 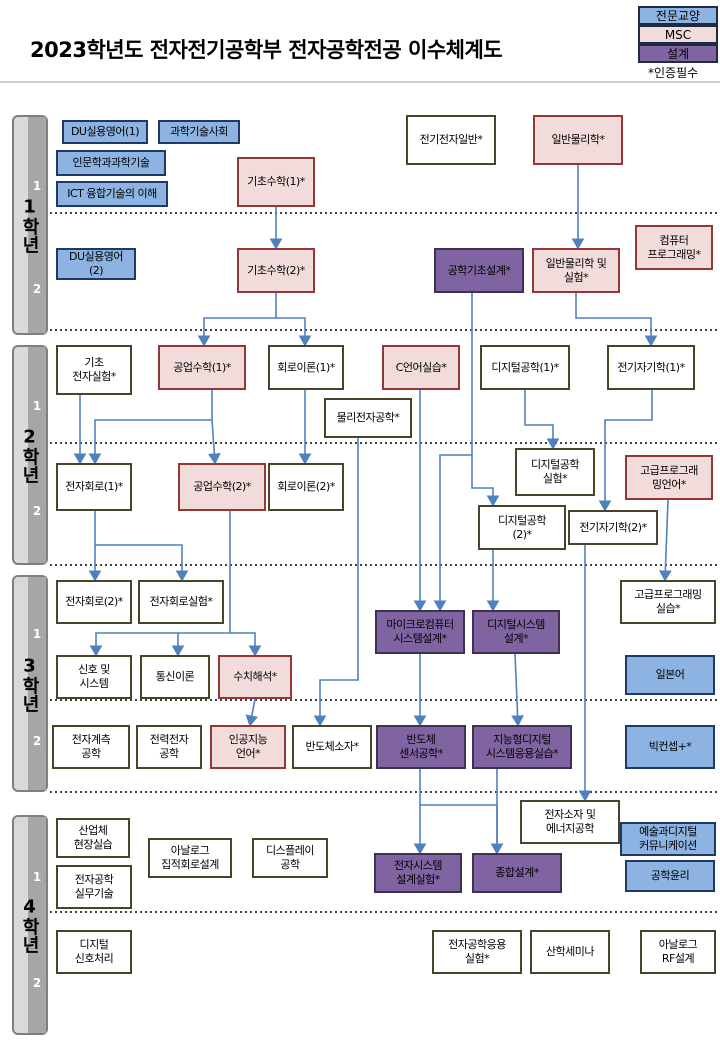 I want to click on course: 회로이론(2)*, so click(x=306, y=487).